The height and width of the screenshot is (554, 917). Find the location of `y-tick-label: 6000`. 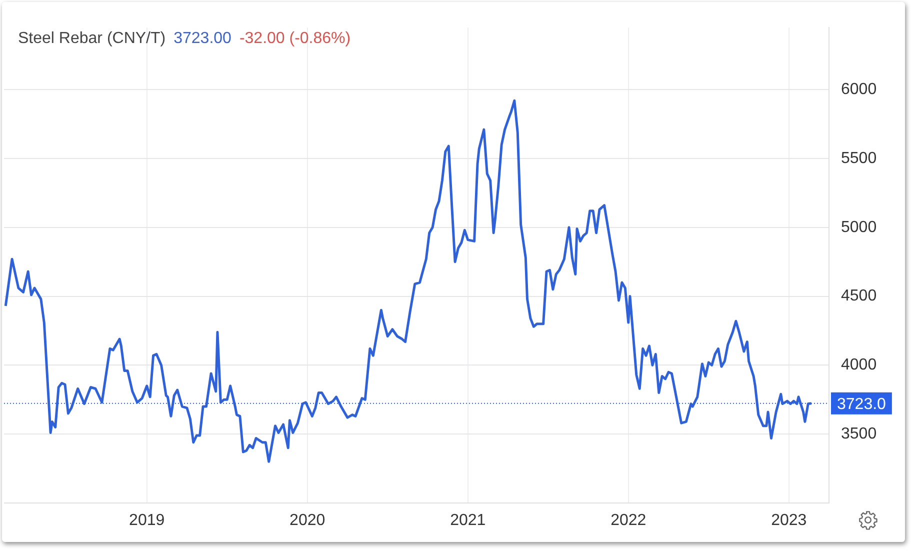

y-tick-label: 6000 is located at coordinates (859, 89).